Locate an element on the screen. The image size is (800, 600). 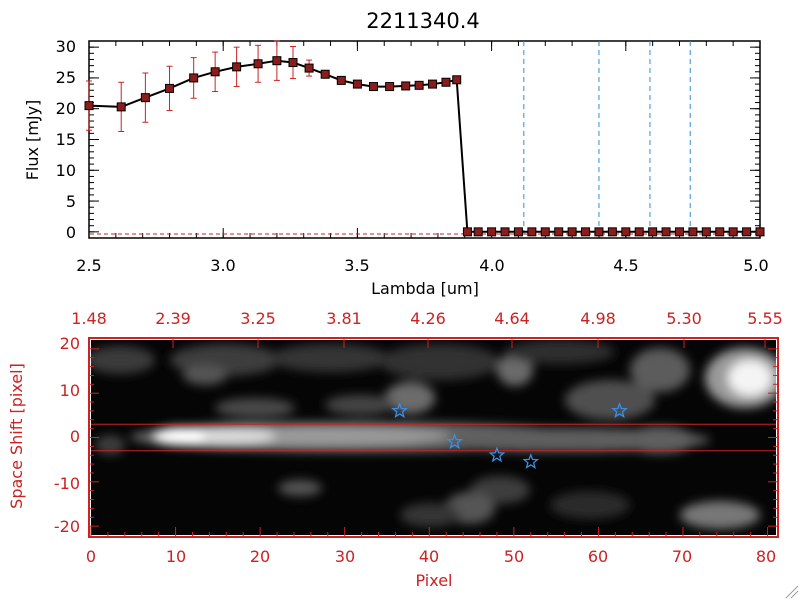
x-tick-label: 70 is located at coordinates (682, 556).